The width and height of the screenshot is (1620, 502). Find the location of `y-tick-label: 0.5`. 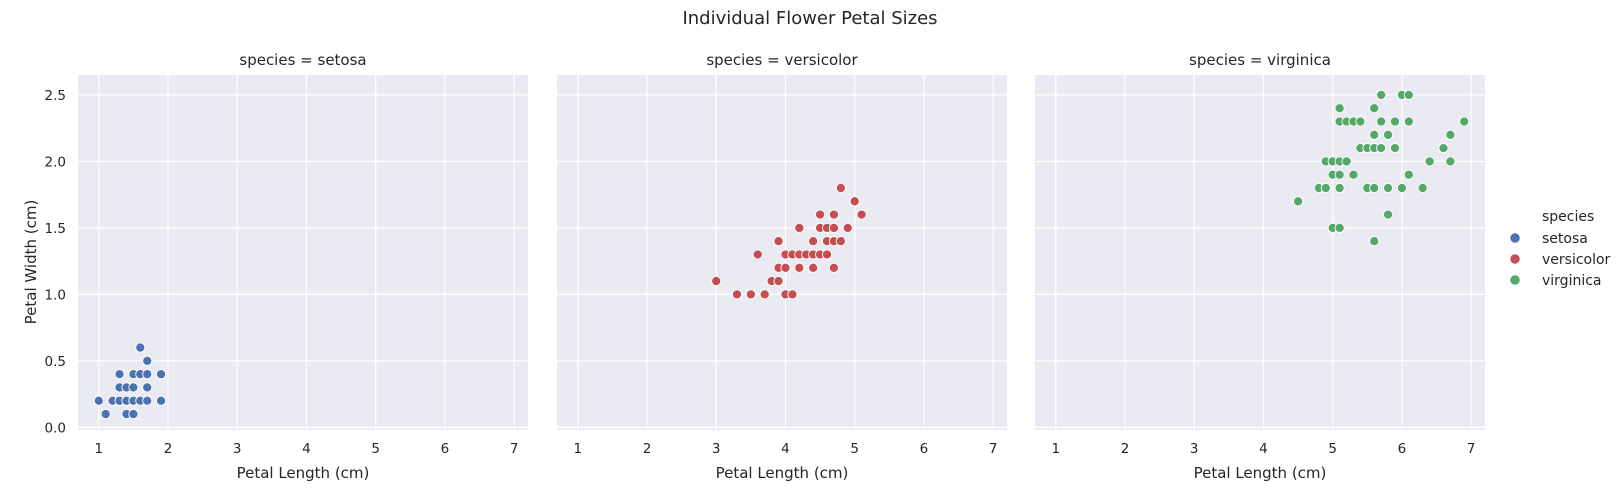

y-tick-label: 0.5 is located at coordinates (55, 362).